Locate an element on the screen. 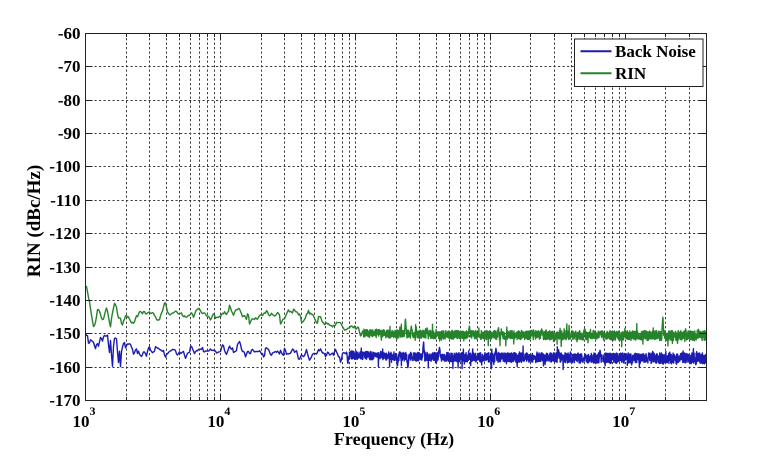 The image size is (761, 459). svg-text: RIN (dBc/Hz) is located at coordinates (34, 221).